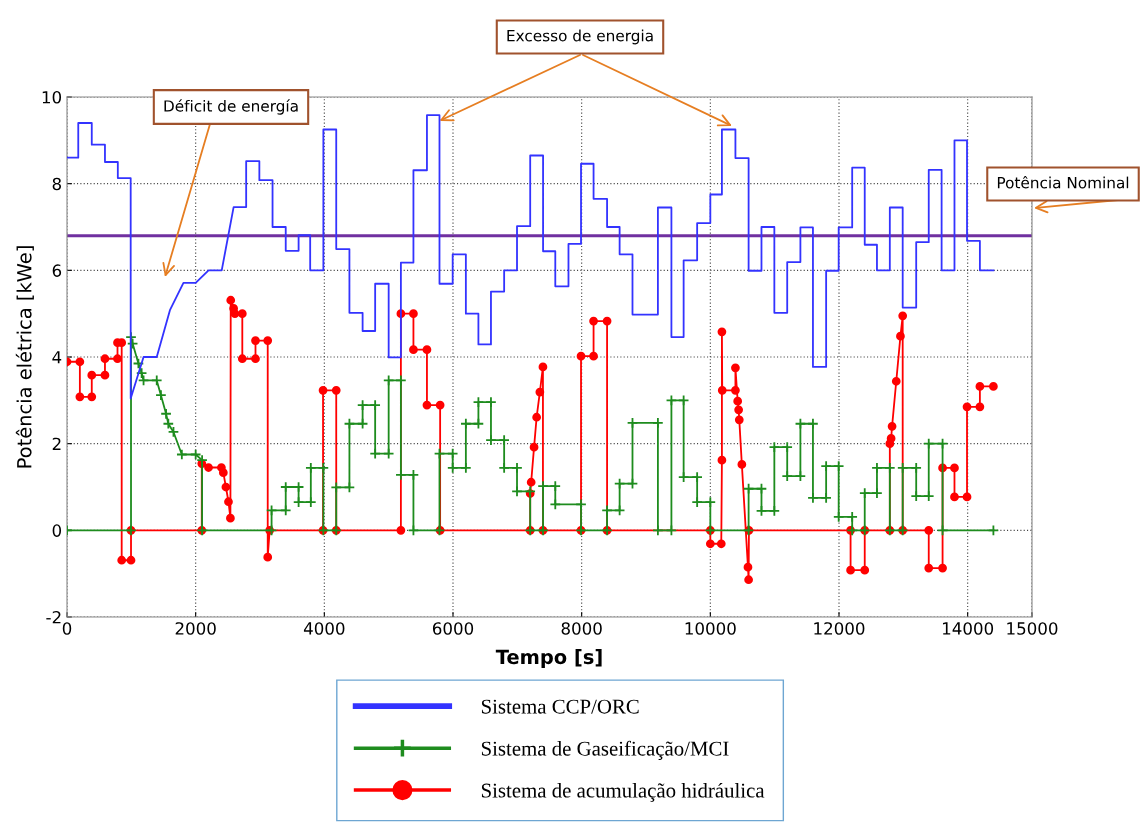 Image resolution: width=1143 pixels, height=831 pixels. What do you see at coordinates (52, 97) in the screenshot?
I see `y-tick-label: 10` at bounding box center [52, 97].